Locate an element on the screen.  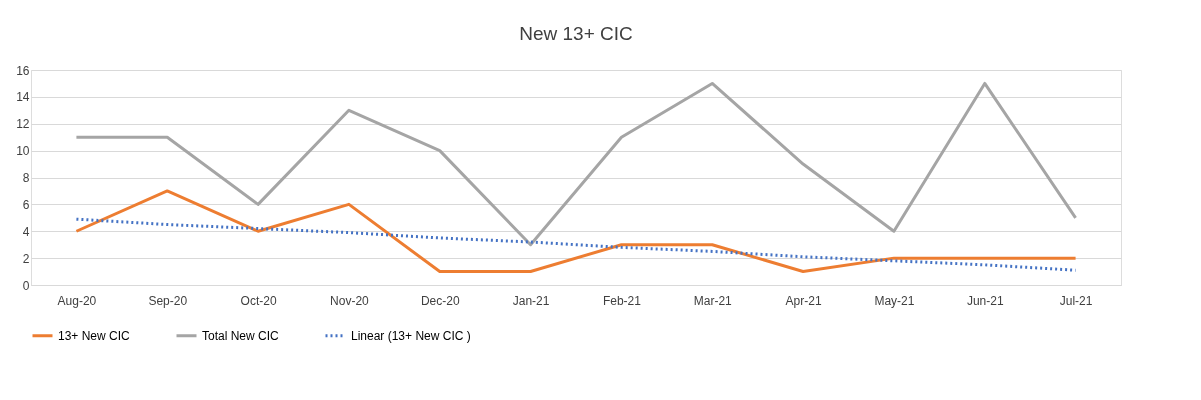
x-tick-label: Nov-20 is located at coordinates (350, 300).